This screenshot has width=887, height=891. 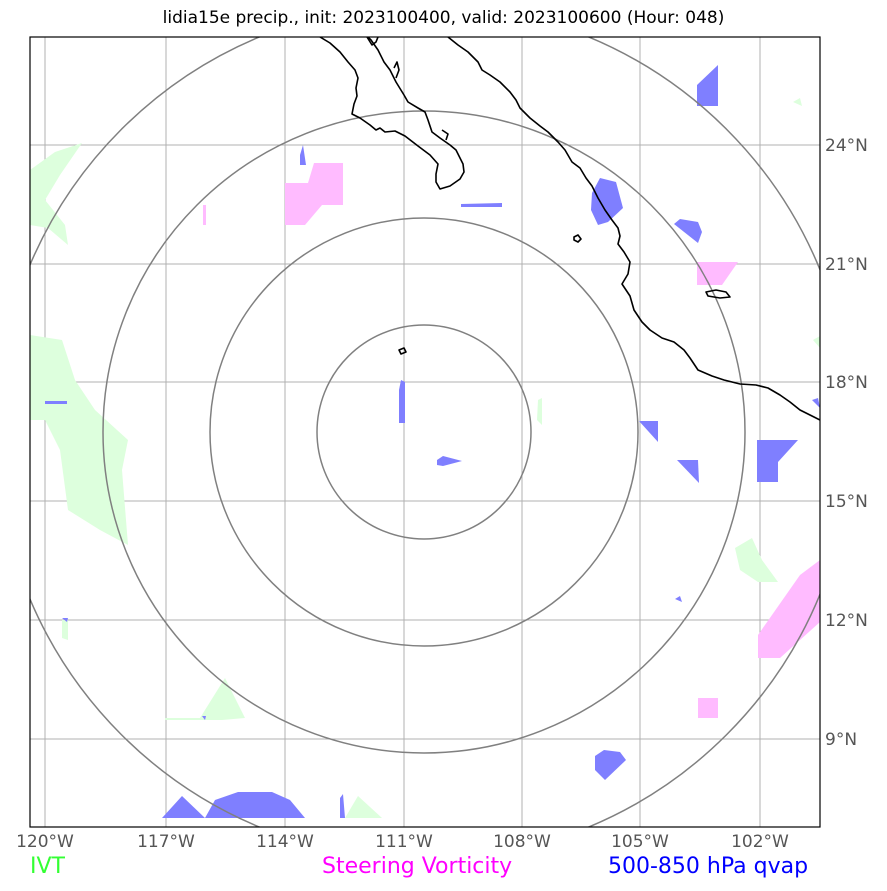 What do you see at coordinates (45, 842) in the screenshot?
I see `lon-tick-label: 120°W` at bounding box center [45, 842].